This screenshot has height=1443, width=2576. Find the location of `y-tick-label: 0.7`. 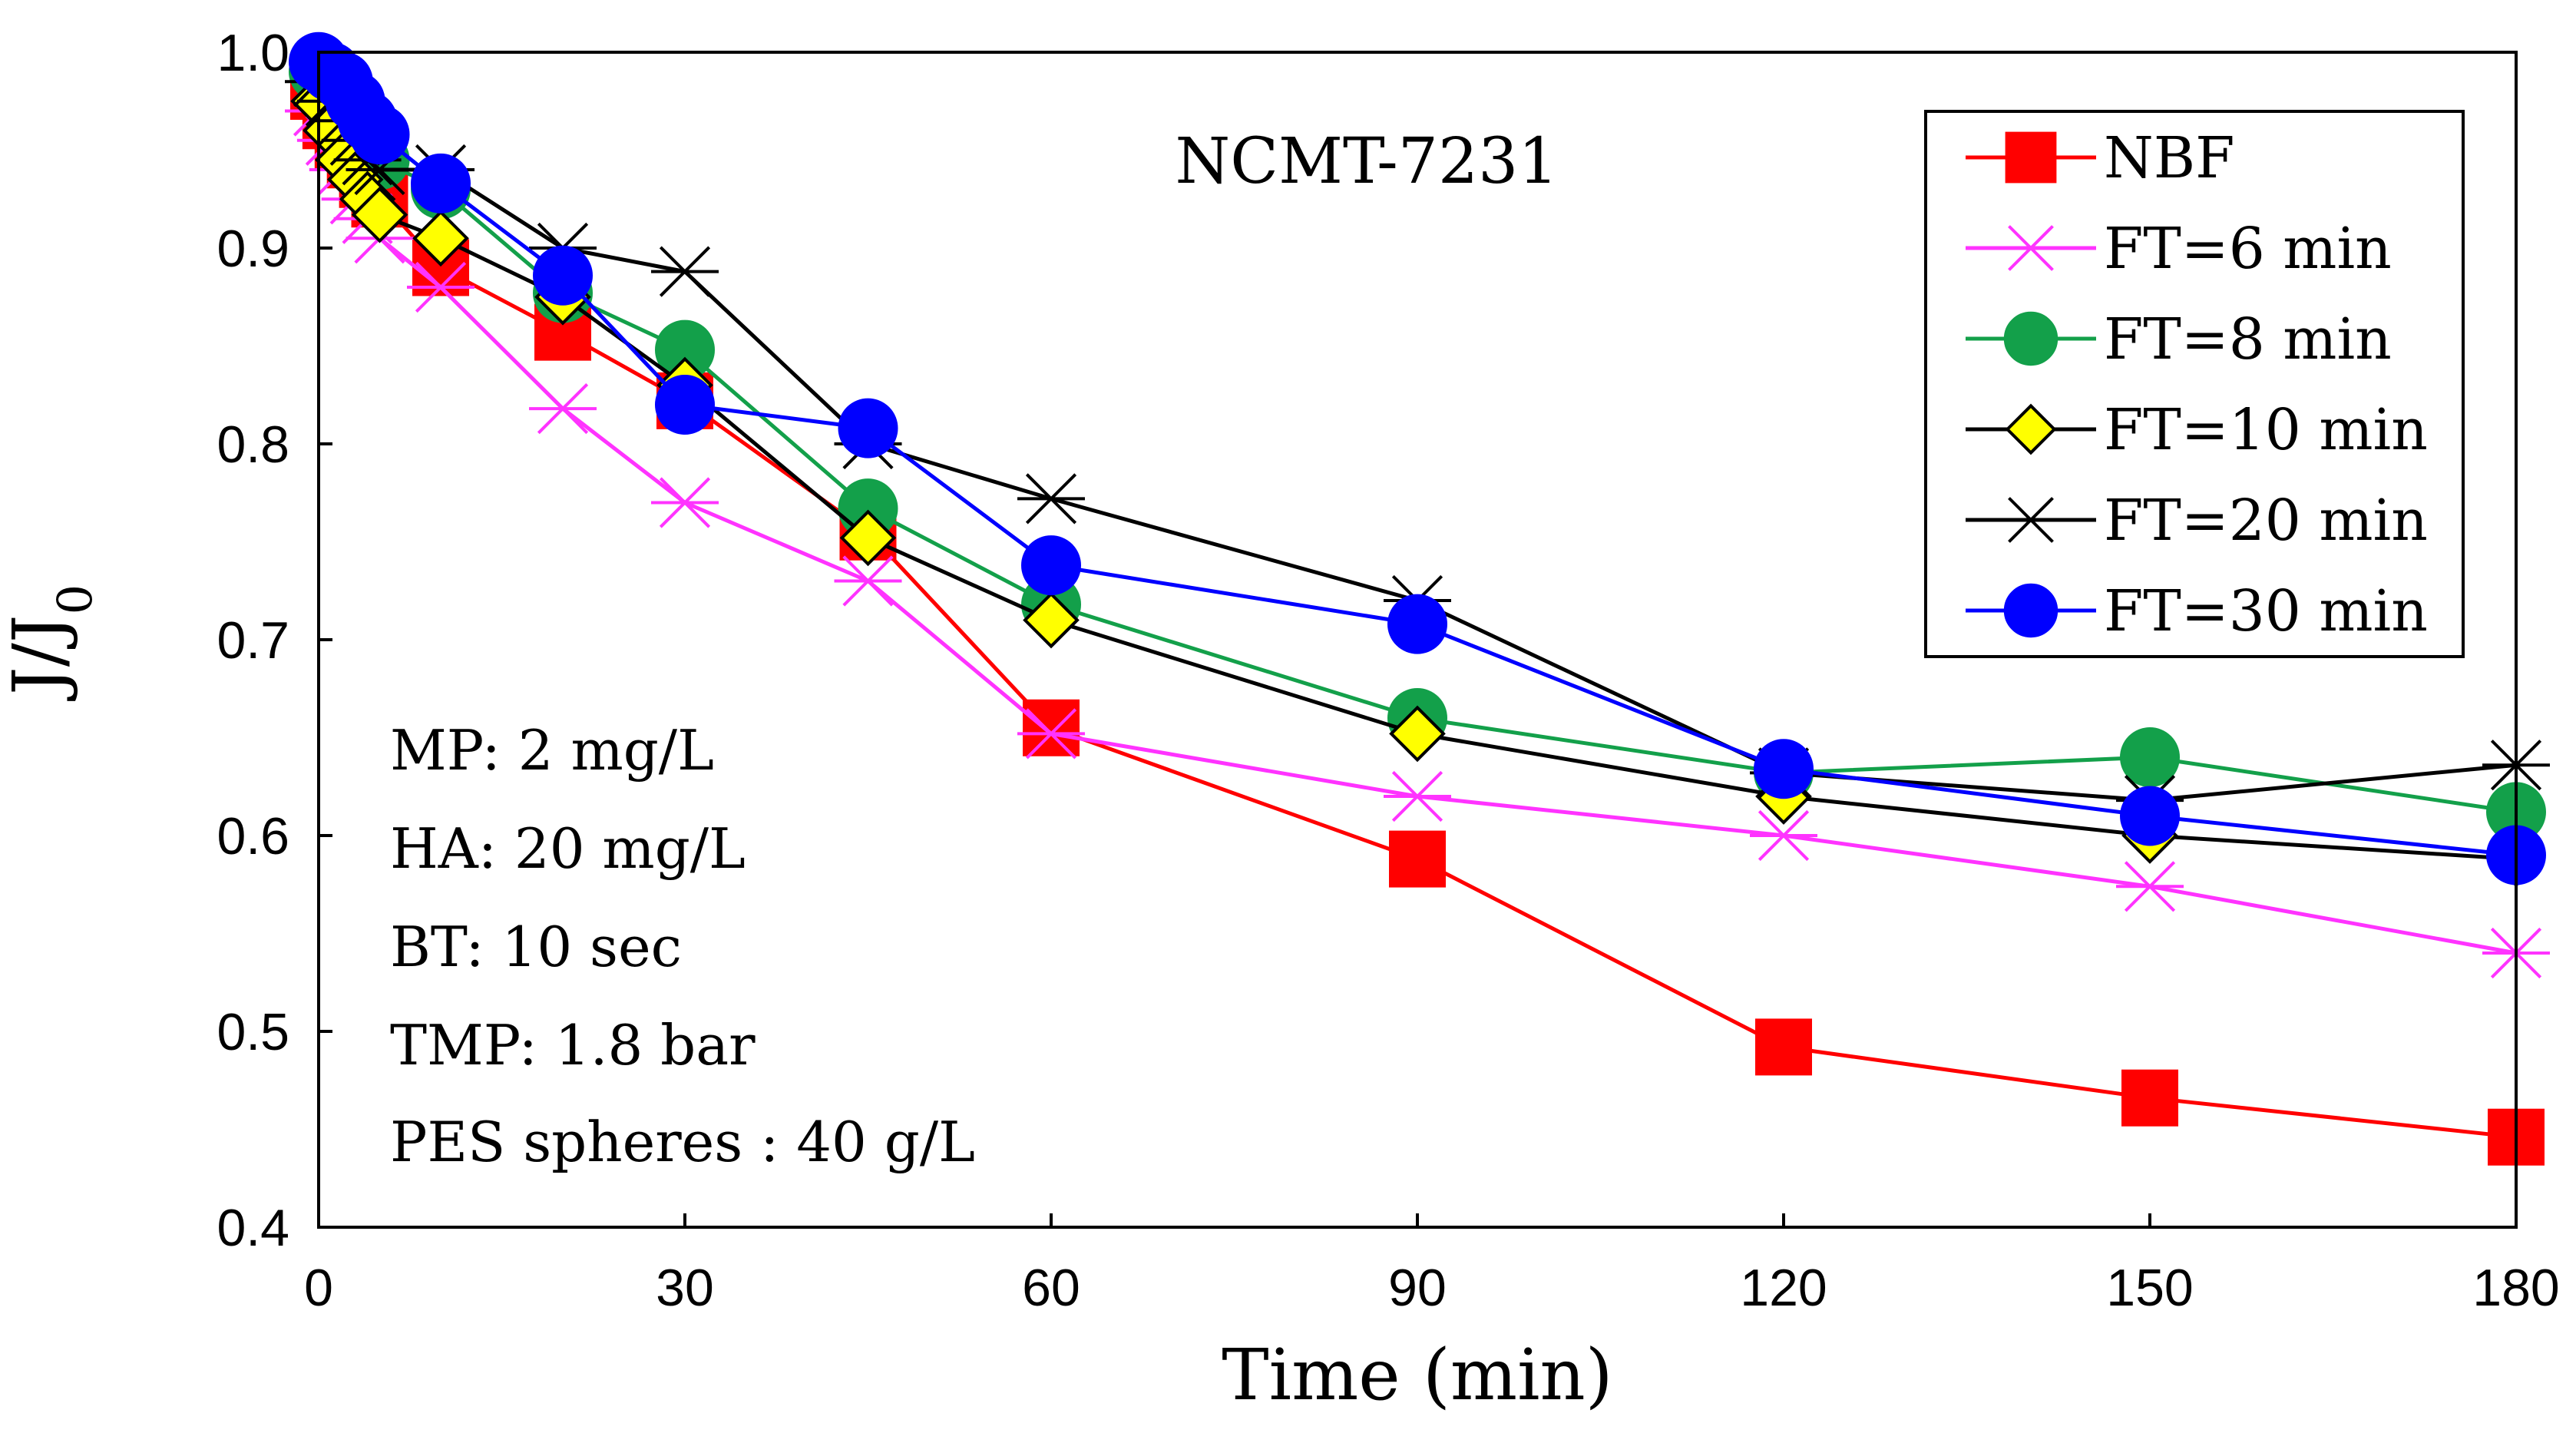

y-tick-label: 0.7 is located at coordinates (253, 641).